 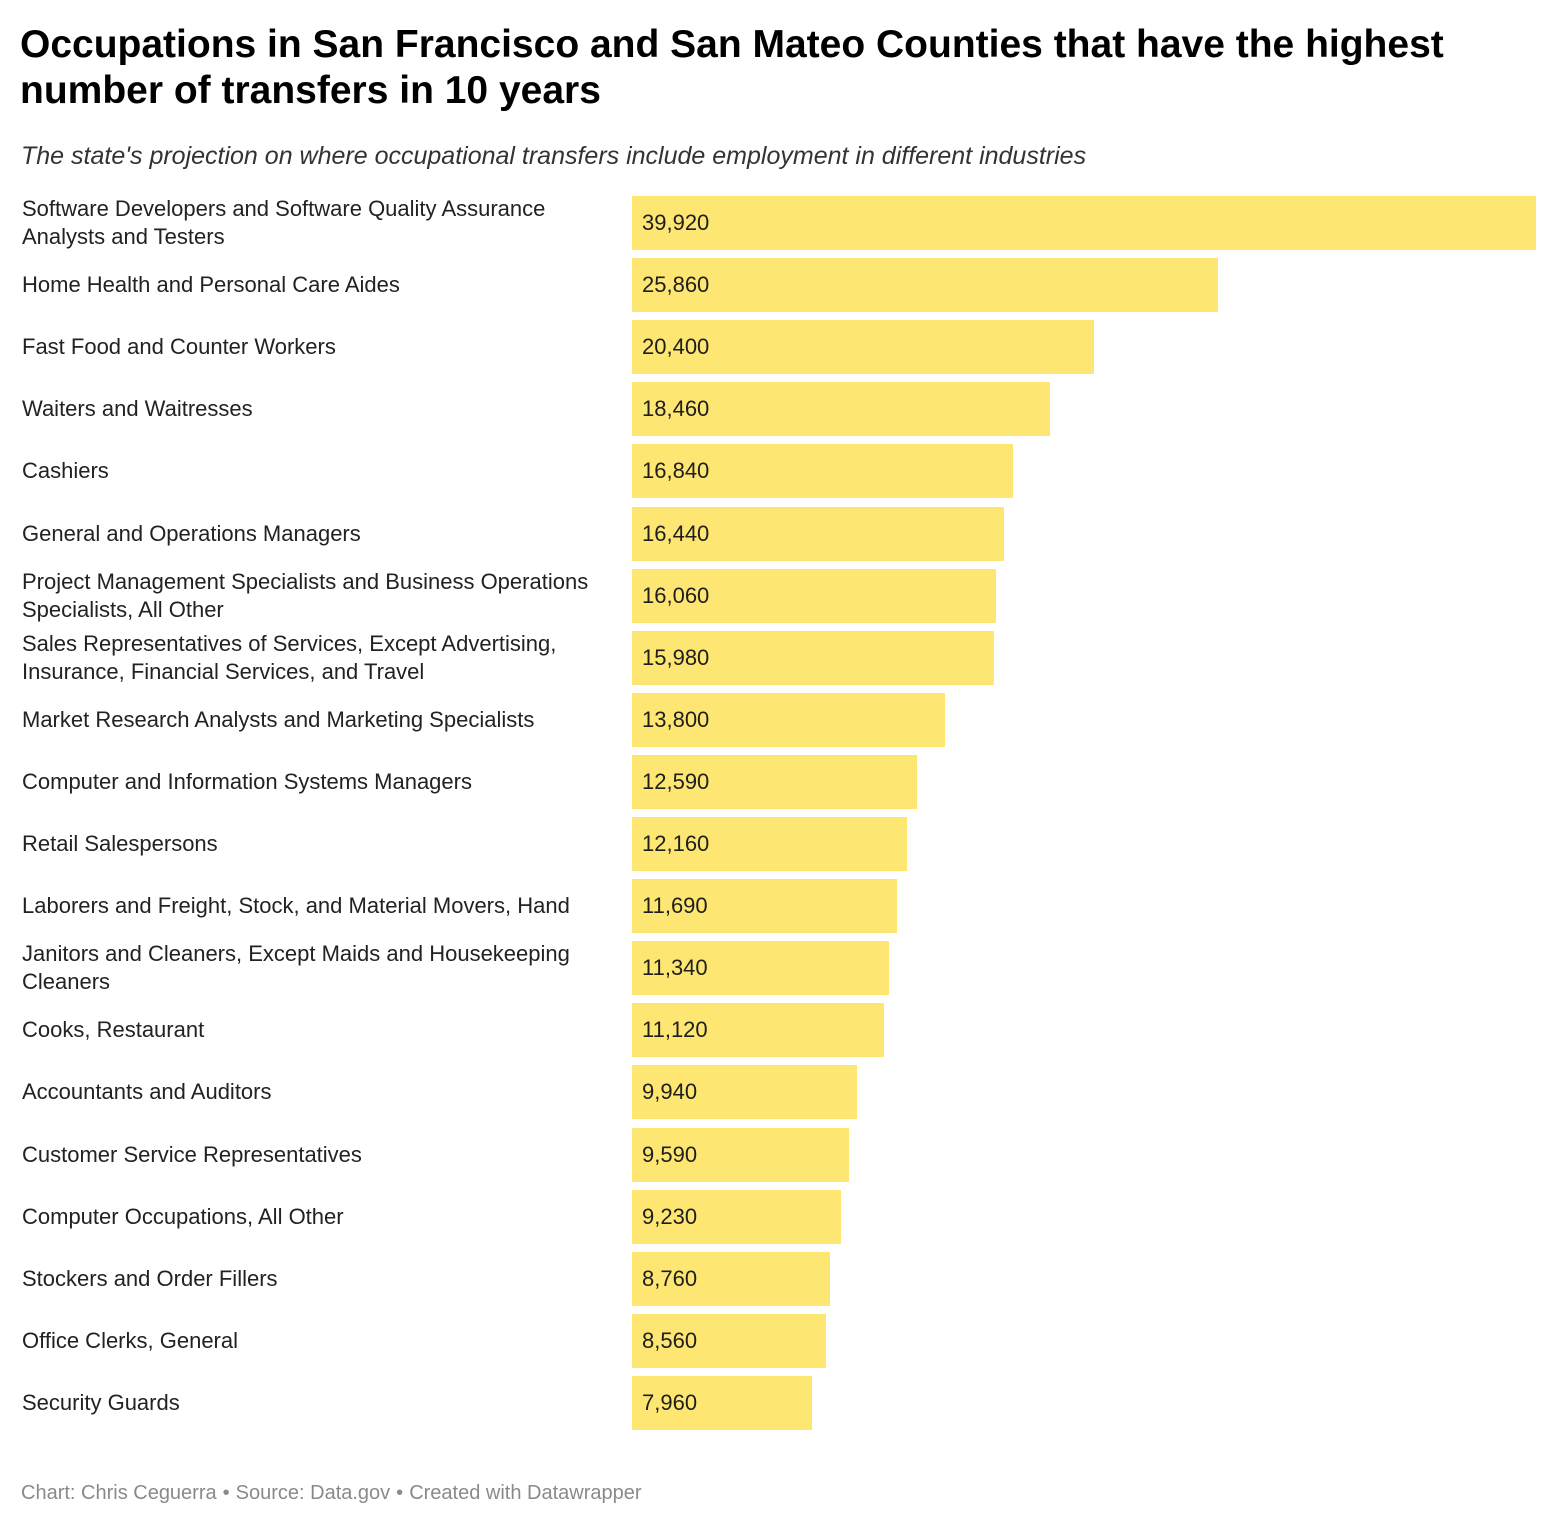 I want to click on value-label: 9,230, so click(x=670, y=1216).